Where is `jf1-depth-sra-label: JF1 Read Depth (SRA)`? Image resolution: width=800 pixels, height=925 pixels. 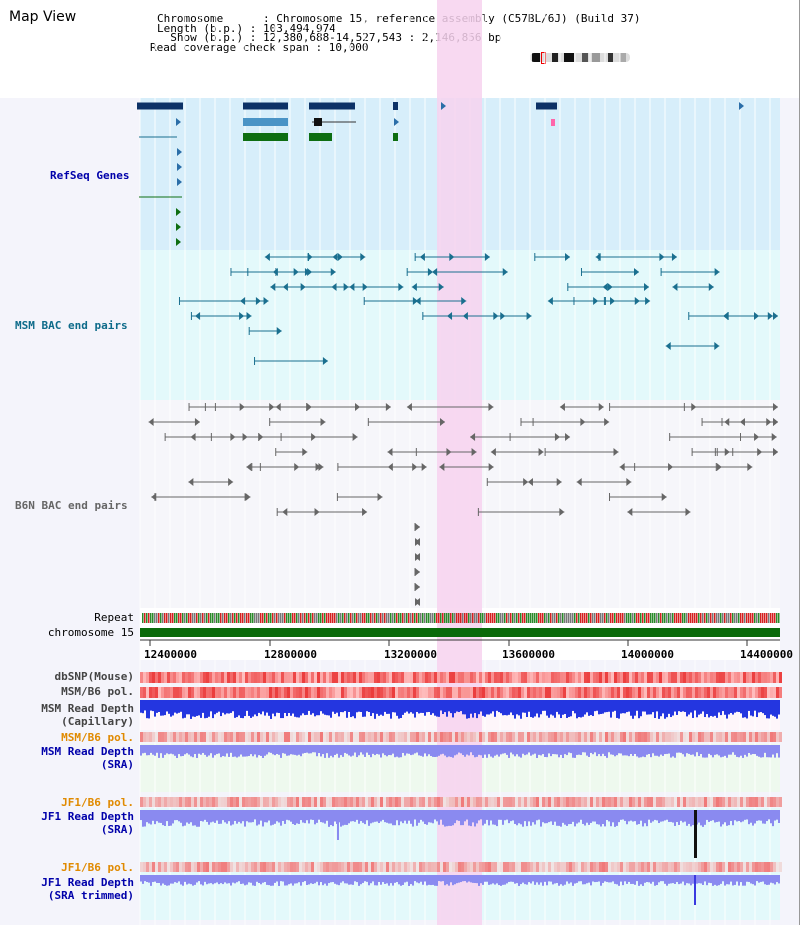
jf1-depth-sra-label: JF1 Read Depth (SRA) is located at coordinates (87, 823).